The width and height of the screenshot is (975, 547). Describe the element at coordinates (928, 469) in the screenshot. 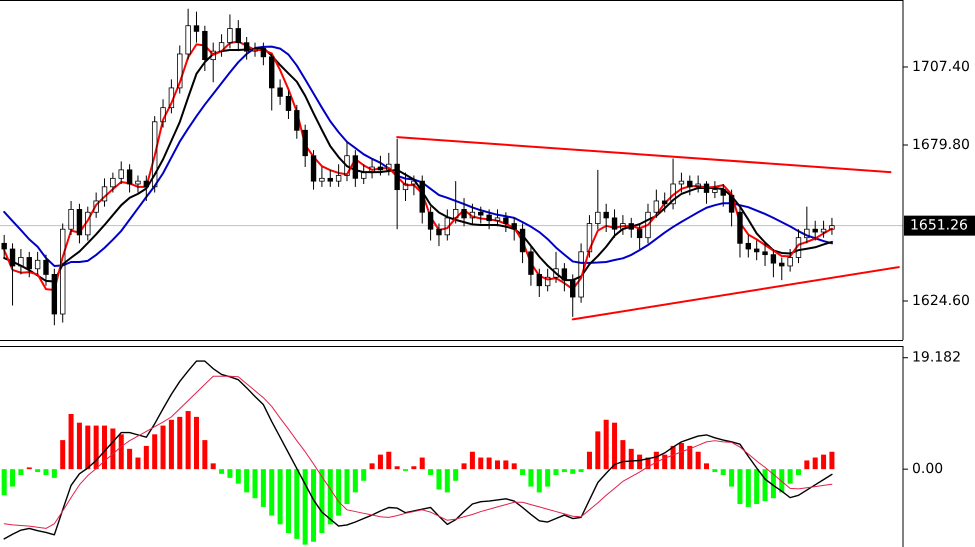

I see `y-tick-label: 0.00` at that location.